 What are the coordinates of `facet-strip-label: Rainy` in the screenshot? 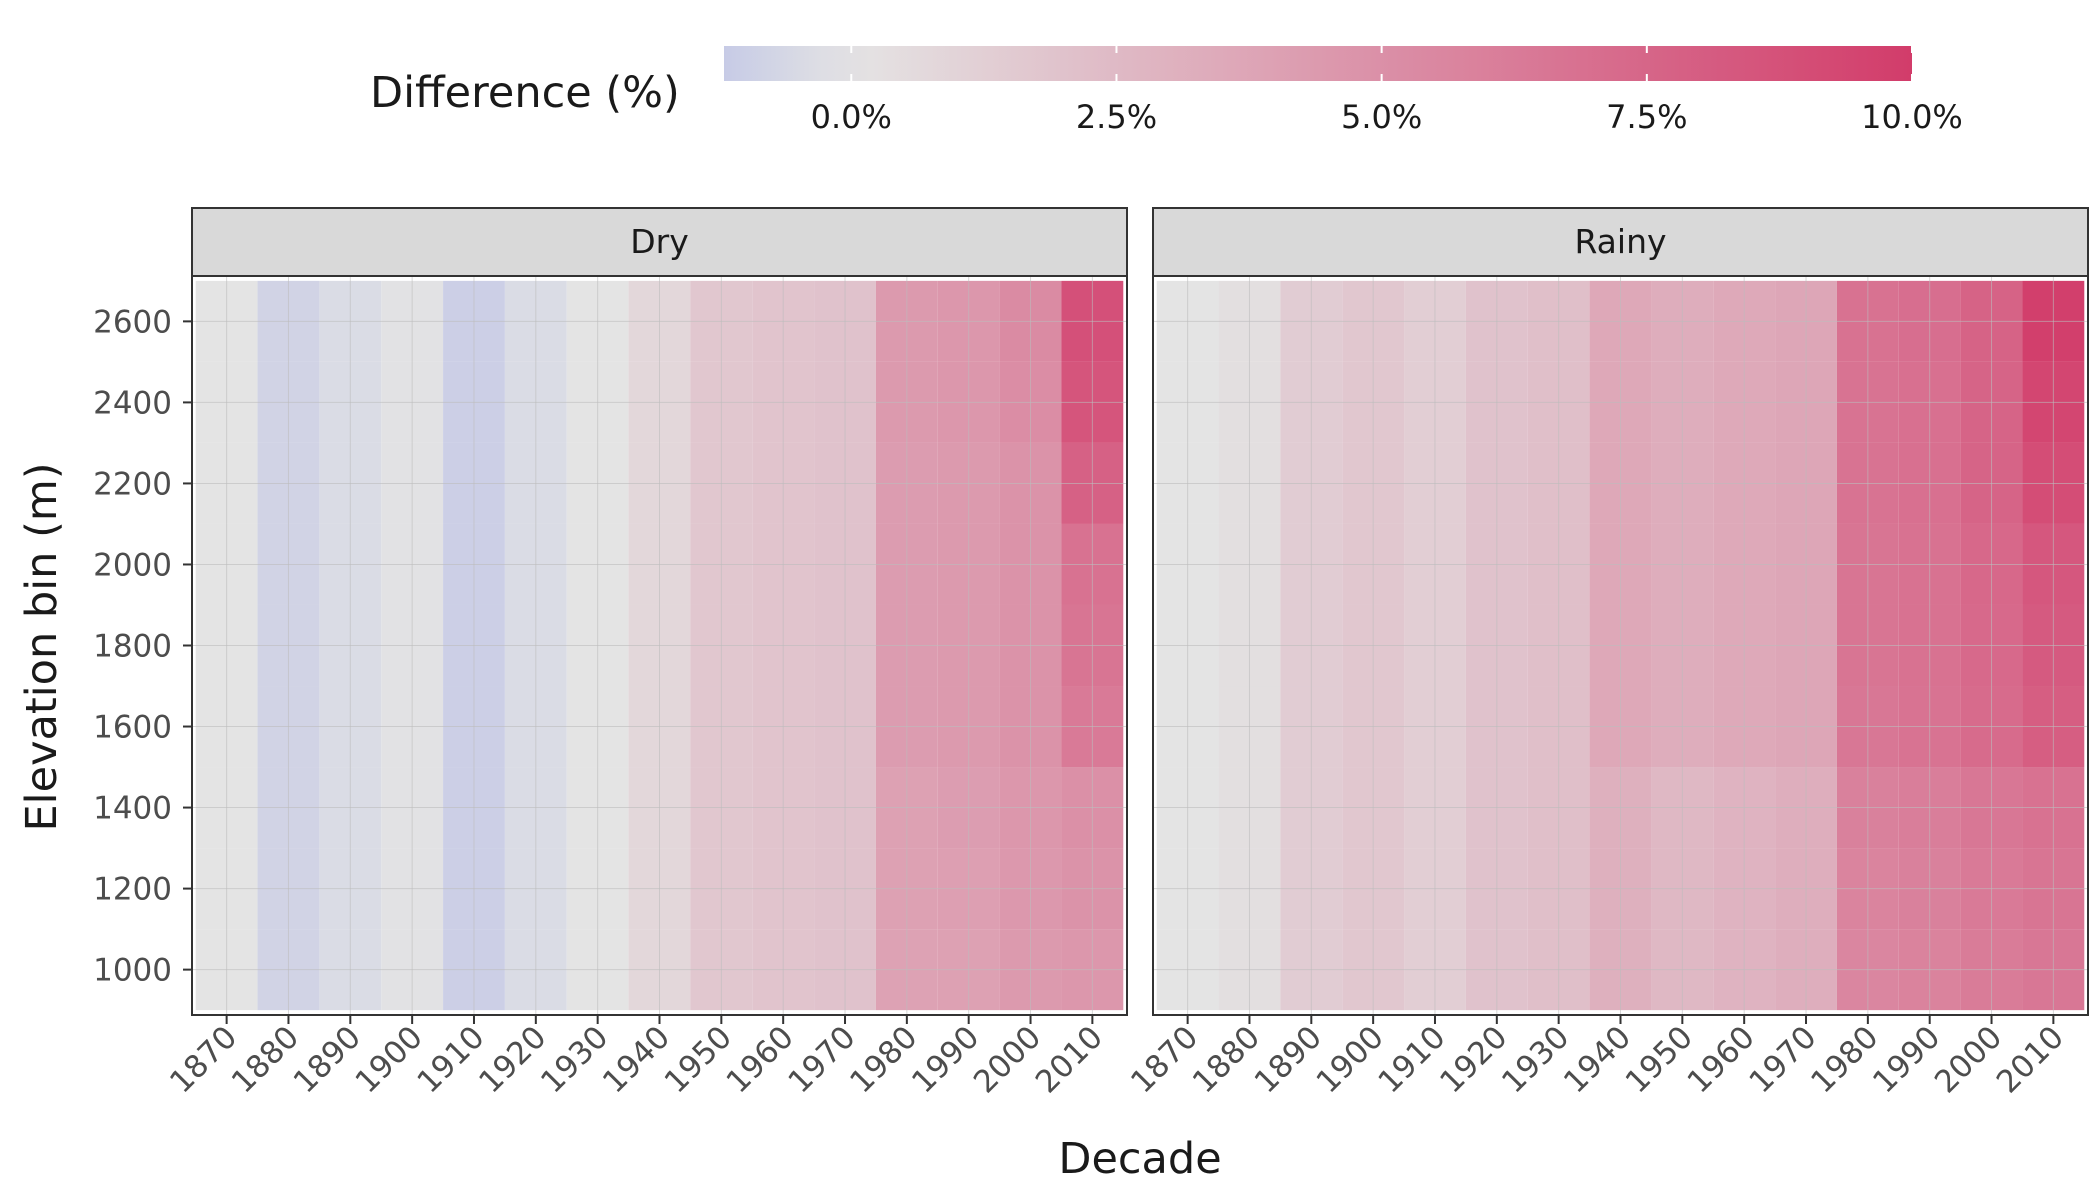 It's located at (1620, 241).